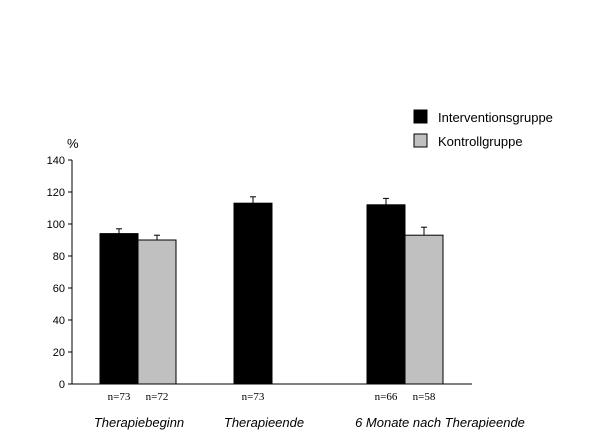 Image resolution: width=591 pixels, height=448 pixels. I want to click on y-tick-label: 80, so click(59, 257).